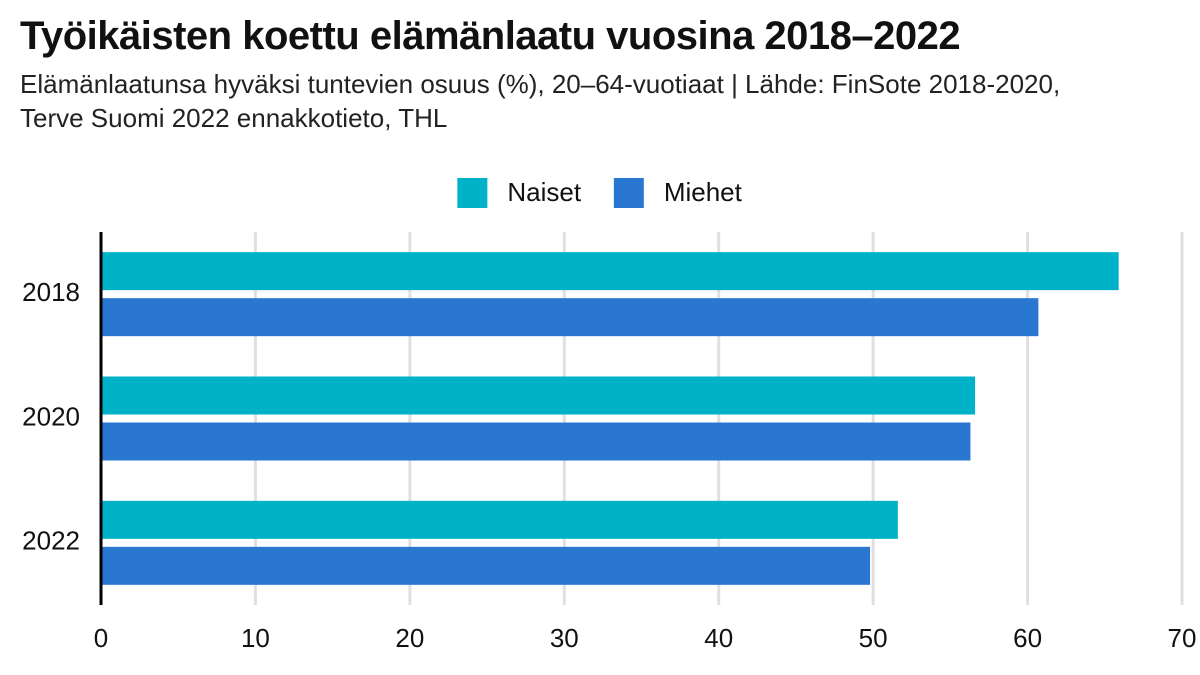  I want to click on x-tick-label: 0, so click(101, 638).